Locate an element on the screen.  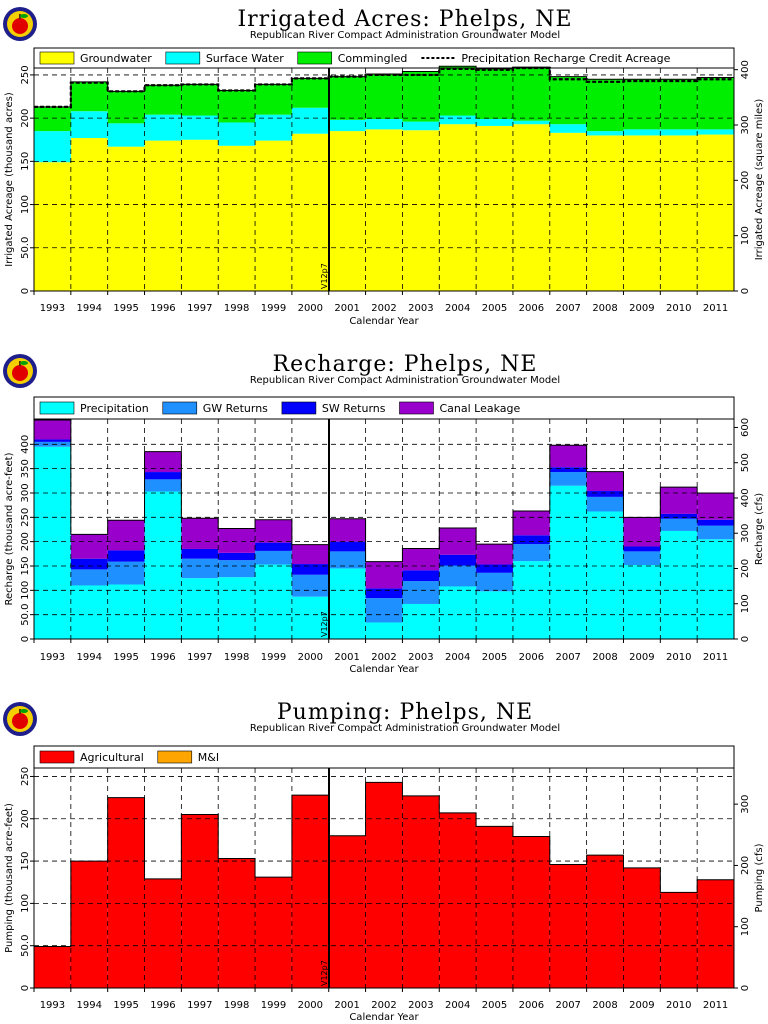
legend-label: Groundwater is located at coordinates (116, 58).